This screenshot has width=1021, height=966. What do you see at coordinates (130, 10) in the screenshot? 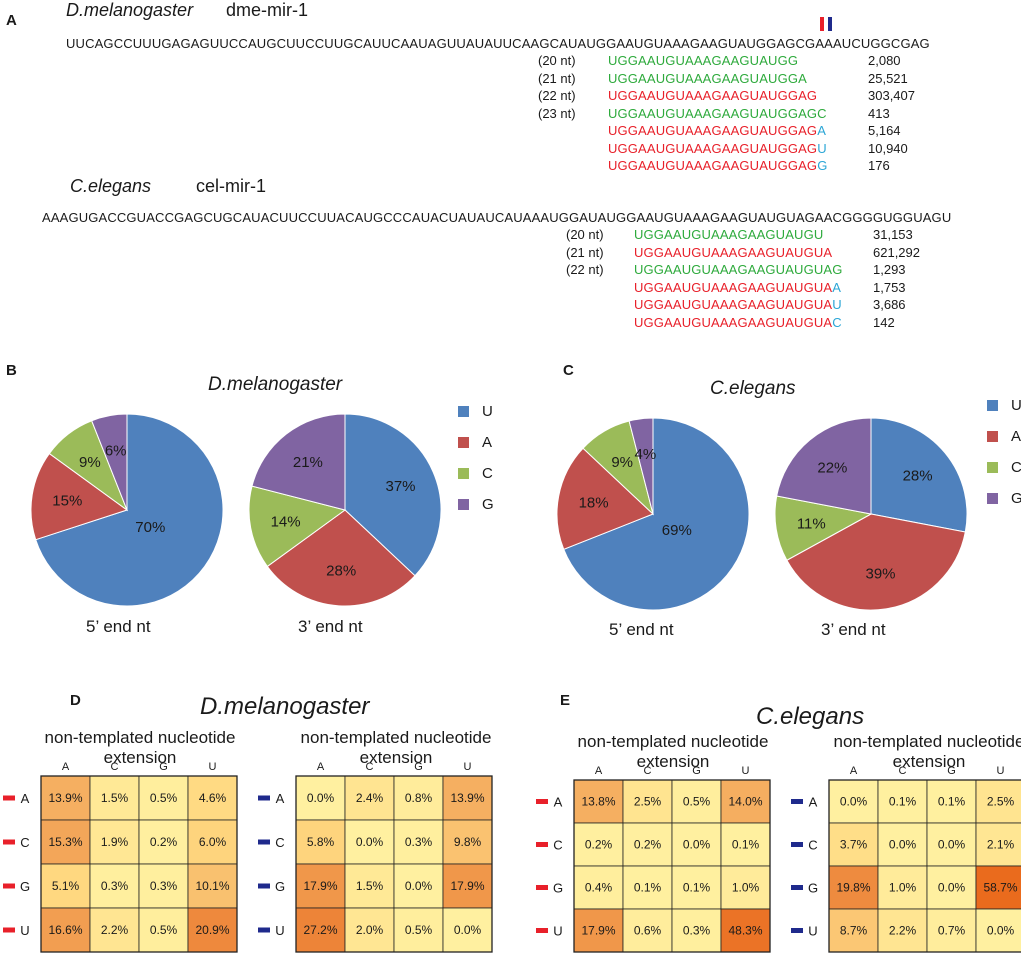
I see `fly-species-title: D.melanogaster` at bounding box center [130, 10].